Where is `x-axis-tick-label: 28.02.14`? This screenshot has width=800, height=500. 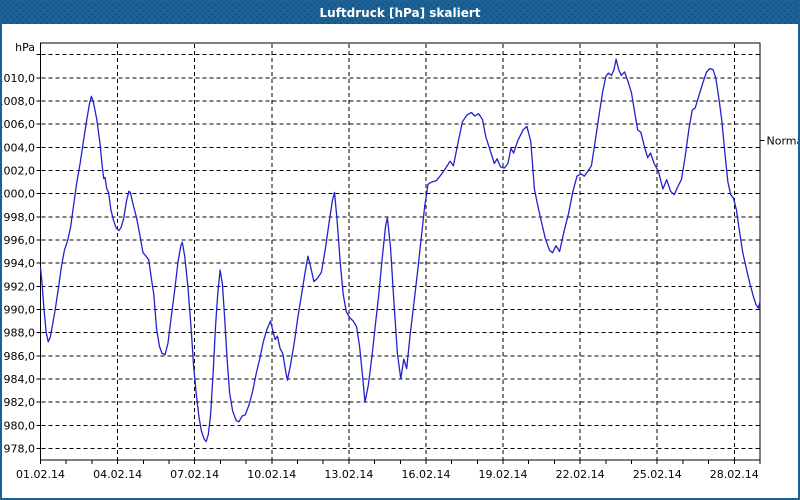
x-axis-tick-label: 28.02.14 is located at coordinates (734, 474).